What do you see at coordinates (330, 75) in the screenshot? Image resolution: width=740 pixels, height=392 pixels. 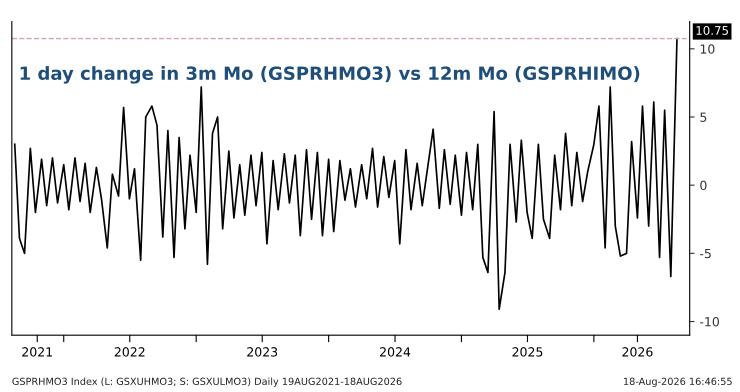 I see `text: 1 day change in 3m Mo (GSPRHMO3) vs 12m Mo (GSPRHIMO)` at bounding box center [330, 75].